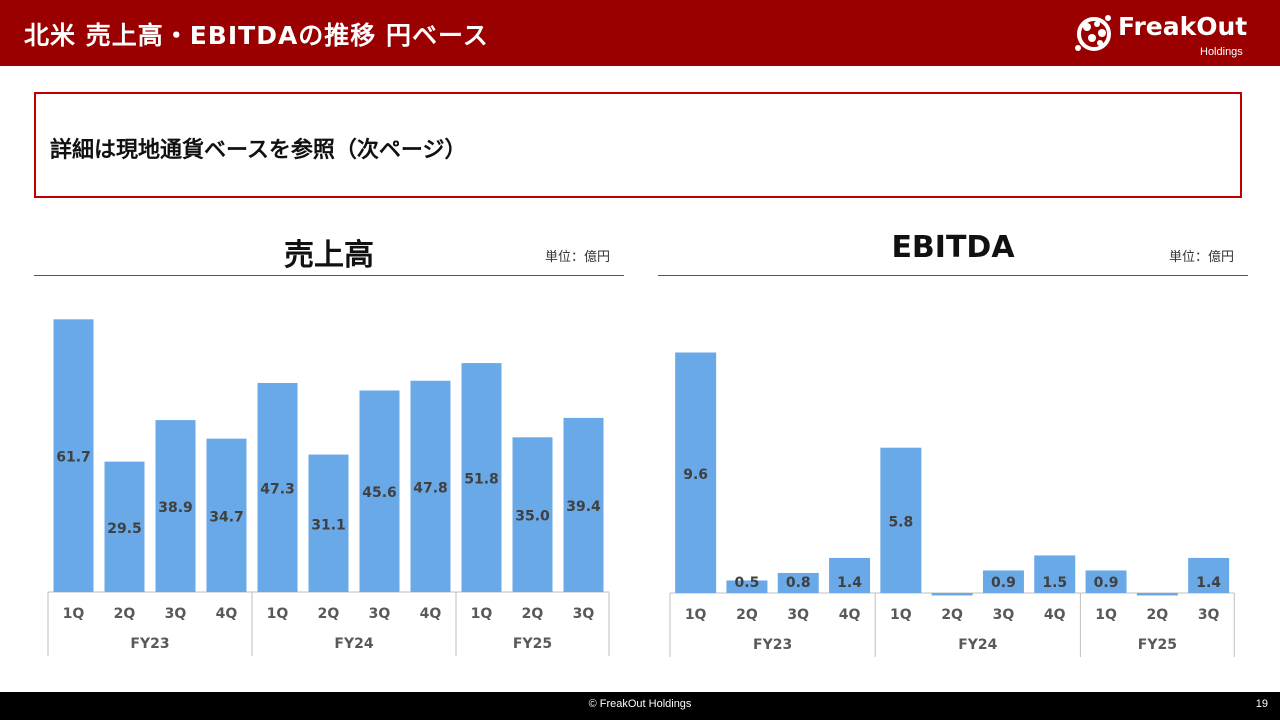 This screenshot has height=720, width=1280. What do you see at coordinates (532, 517) in the screenshot?
I see `data-label: 35.0` at bounding box center [532, 517].